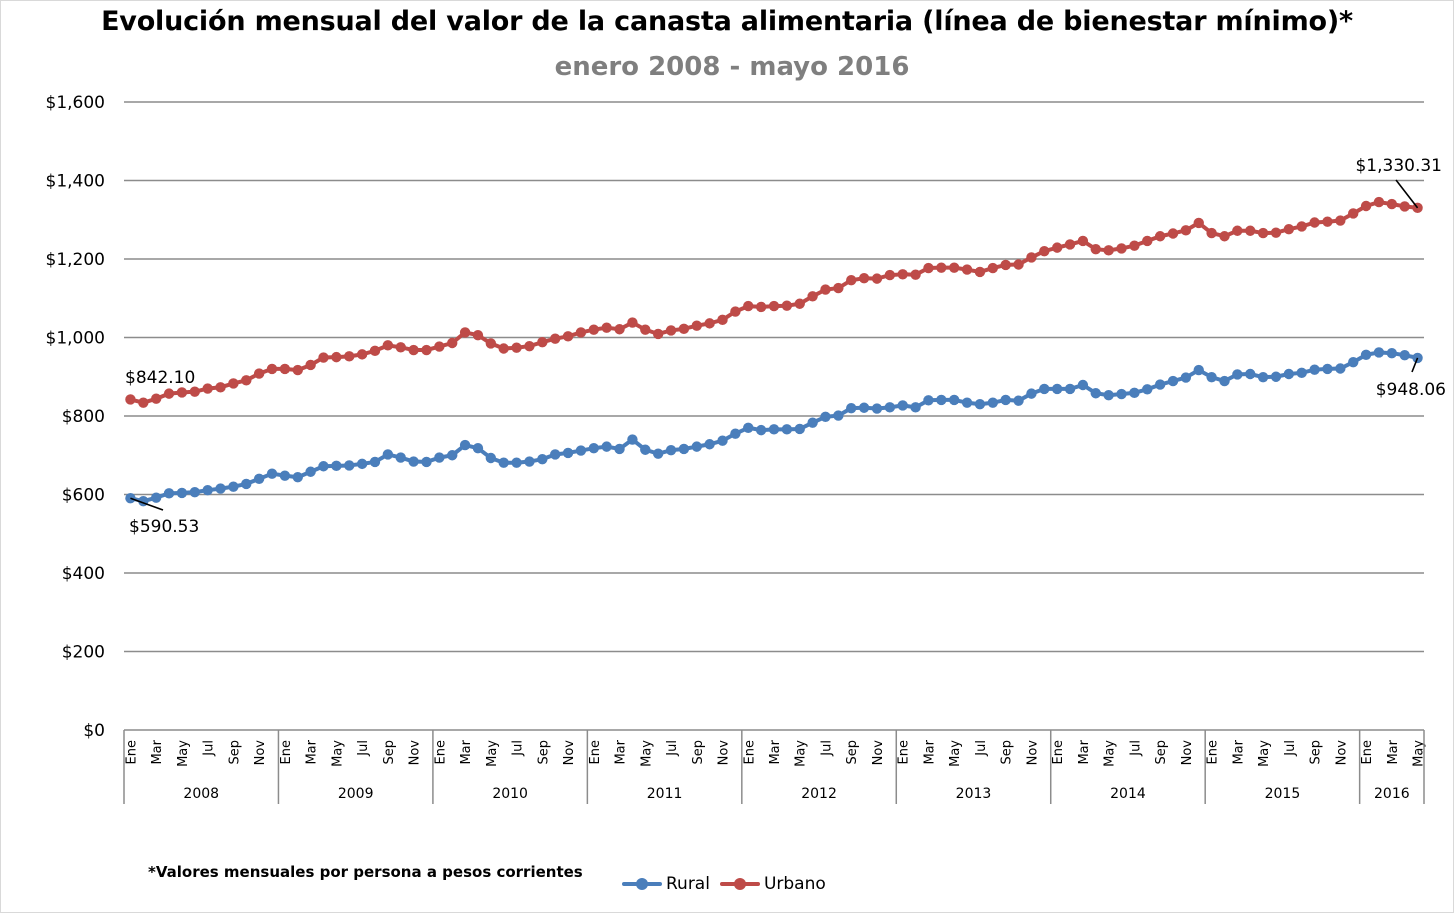  Describe the element at coordinates (147, 504) in the screenshot. I see `annotation-leader` at that location.